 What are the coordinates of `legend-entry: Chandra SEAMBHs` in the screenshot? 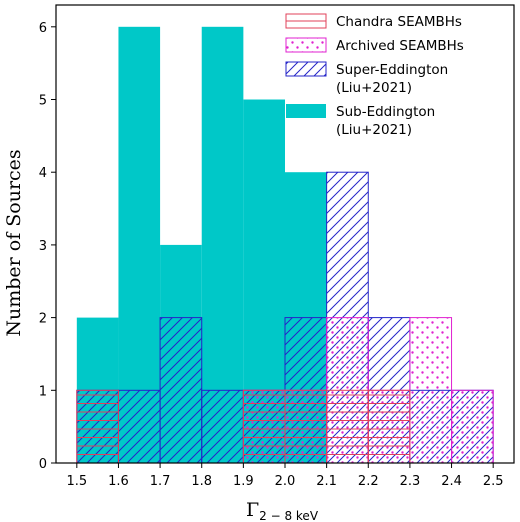 It's located at (373, 21).